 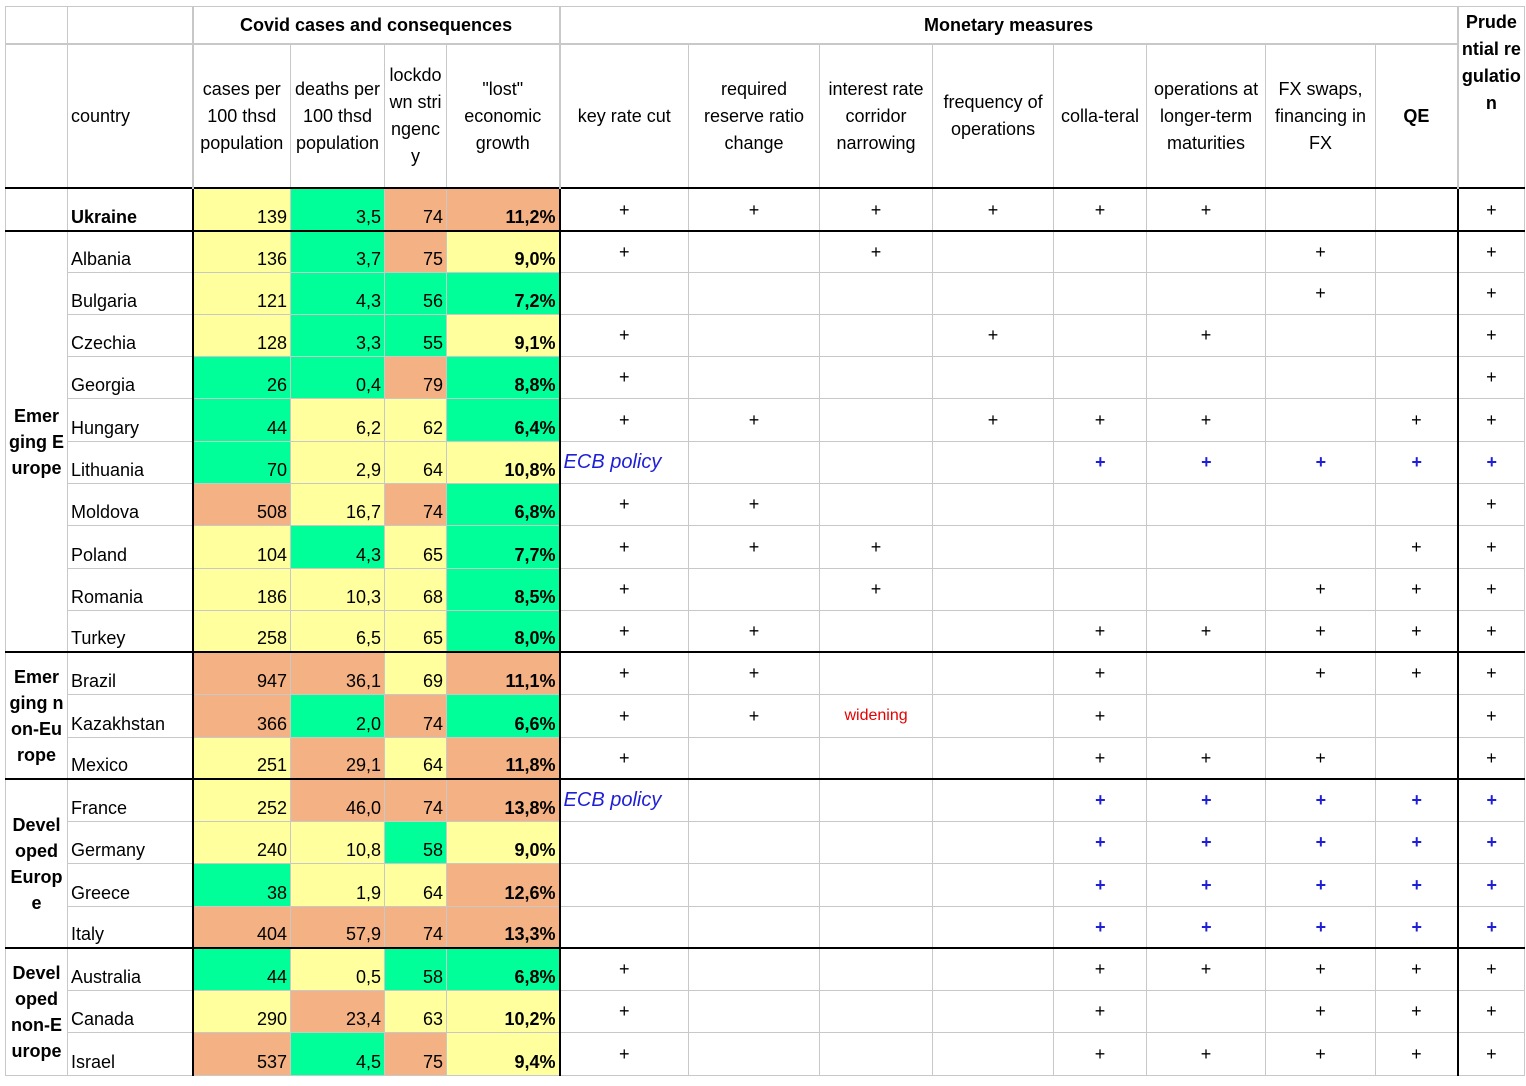 I want to click on table-row: Canada 290 23,4 63 10,2% + + + + +, so click(x=766, y=1011).